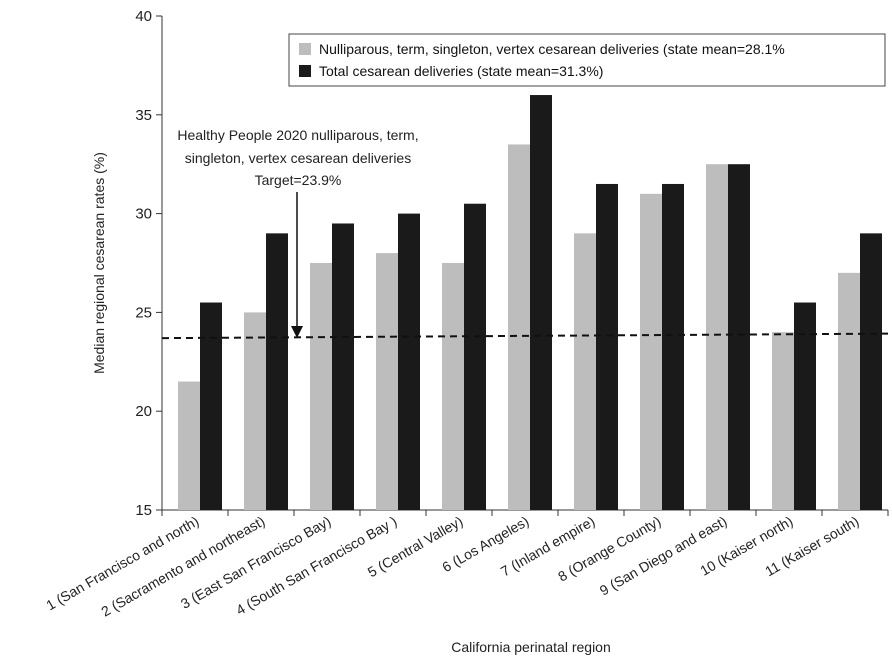 The image size is (892, 657). Describe the element at coordinates (143, 312) in the screenshot. I see `y-tick-label: 25` at that location.